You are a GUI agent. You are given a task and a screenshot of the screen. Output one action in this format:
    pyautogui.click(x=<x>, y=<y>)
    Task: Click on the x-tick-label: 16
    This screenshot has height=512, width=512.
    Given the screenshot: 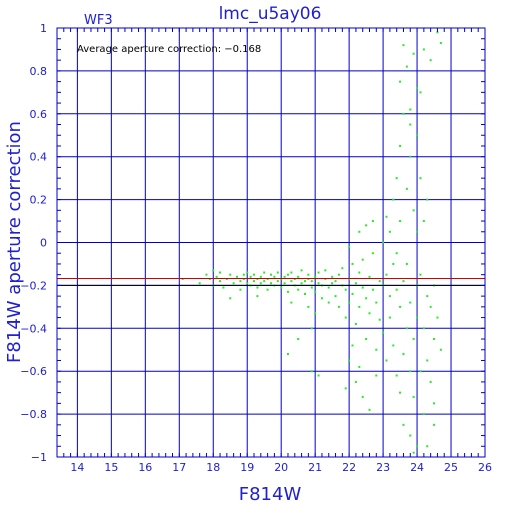 What is the action you would take?
    pyautogui.click(x=145, y=467)
    